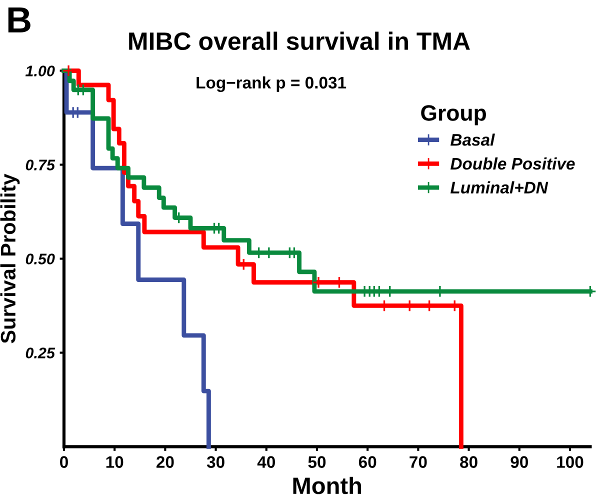 The height and width of the screenshot is (498, 598). Describe the element at coordinates (570, 462) in the screenshot. I see `x-tick-label: 100` at that location.